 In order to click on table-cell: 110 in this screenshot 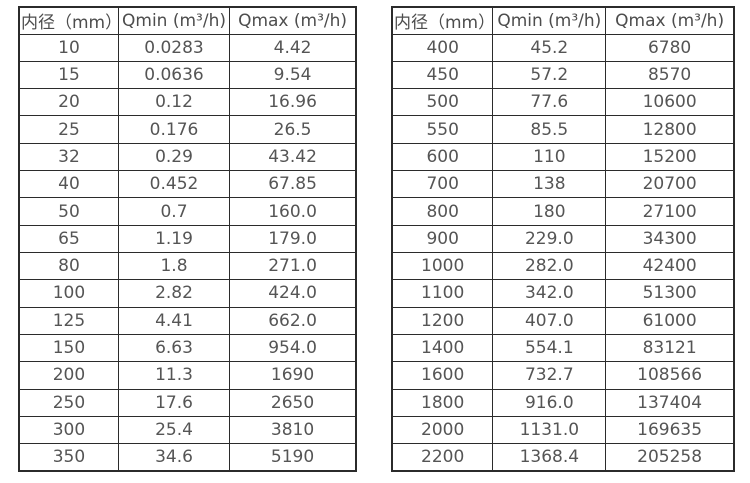, I will do `click(549, 157)`.